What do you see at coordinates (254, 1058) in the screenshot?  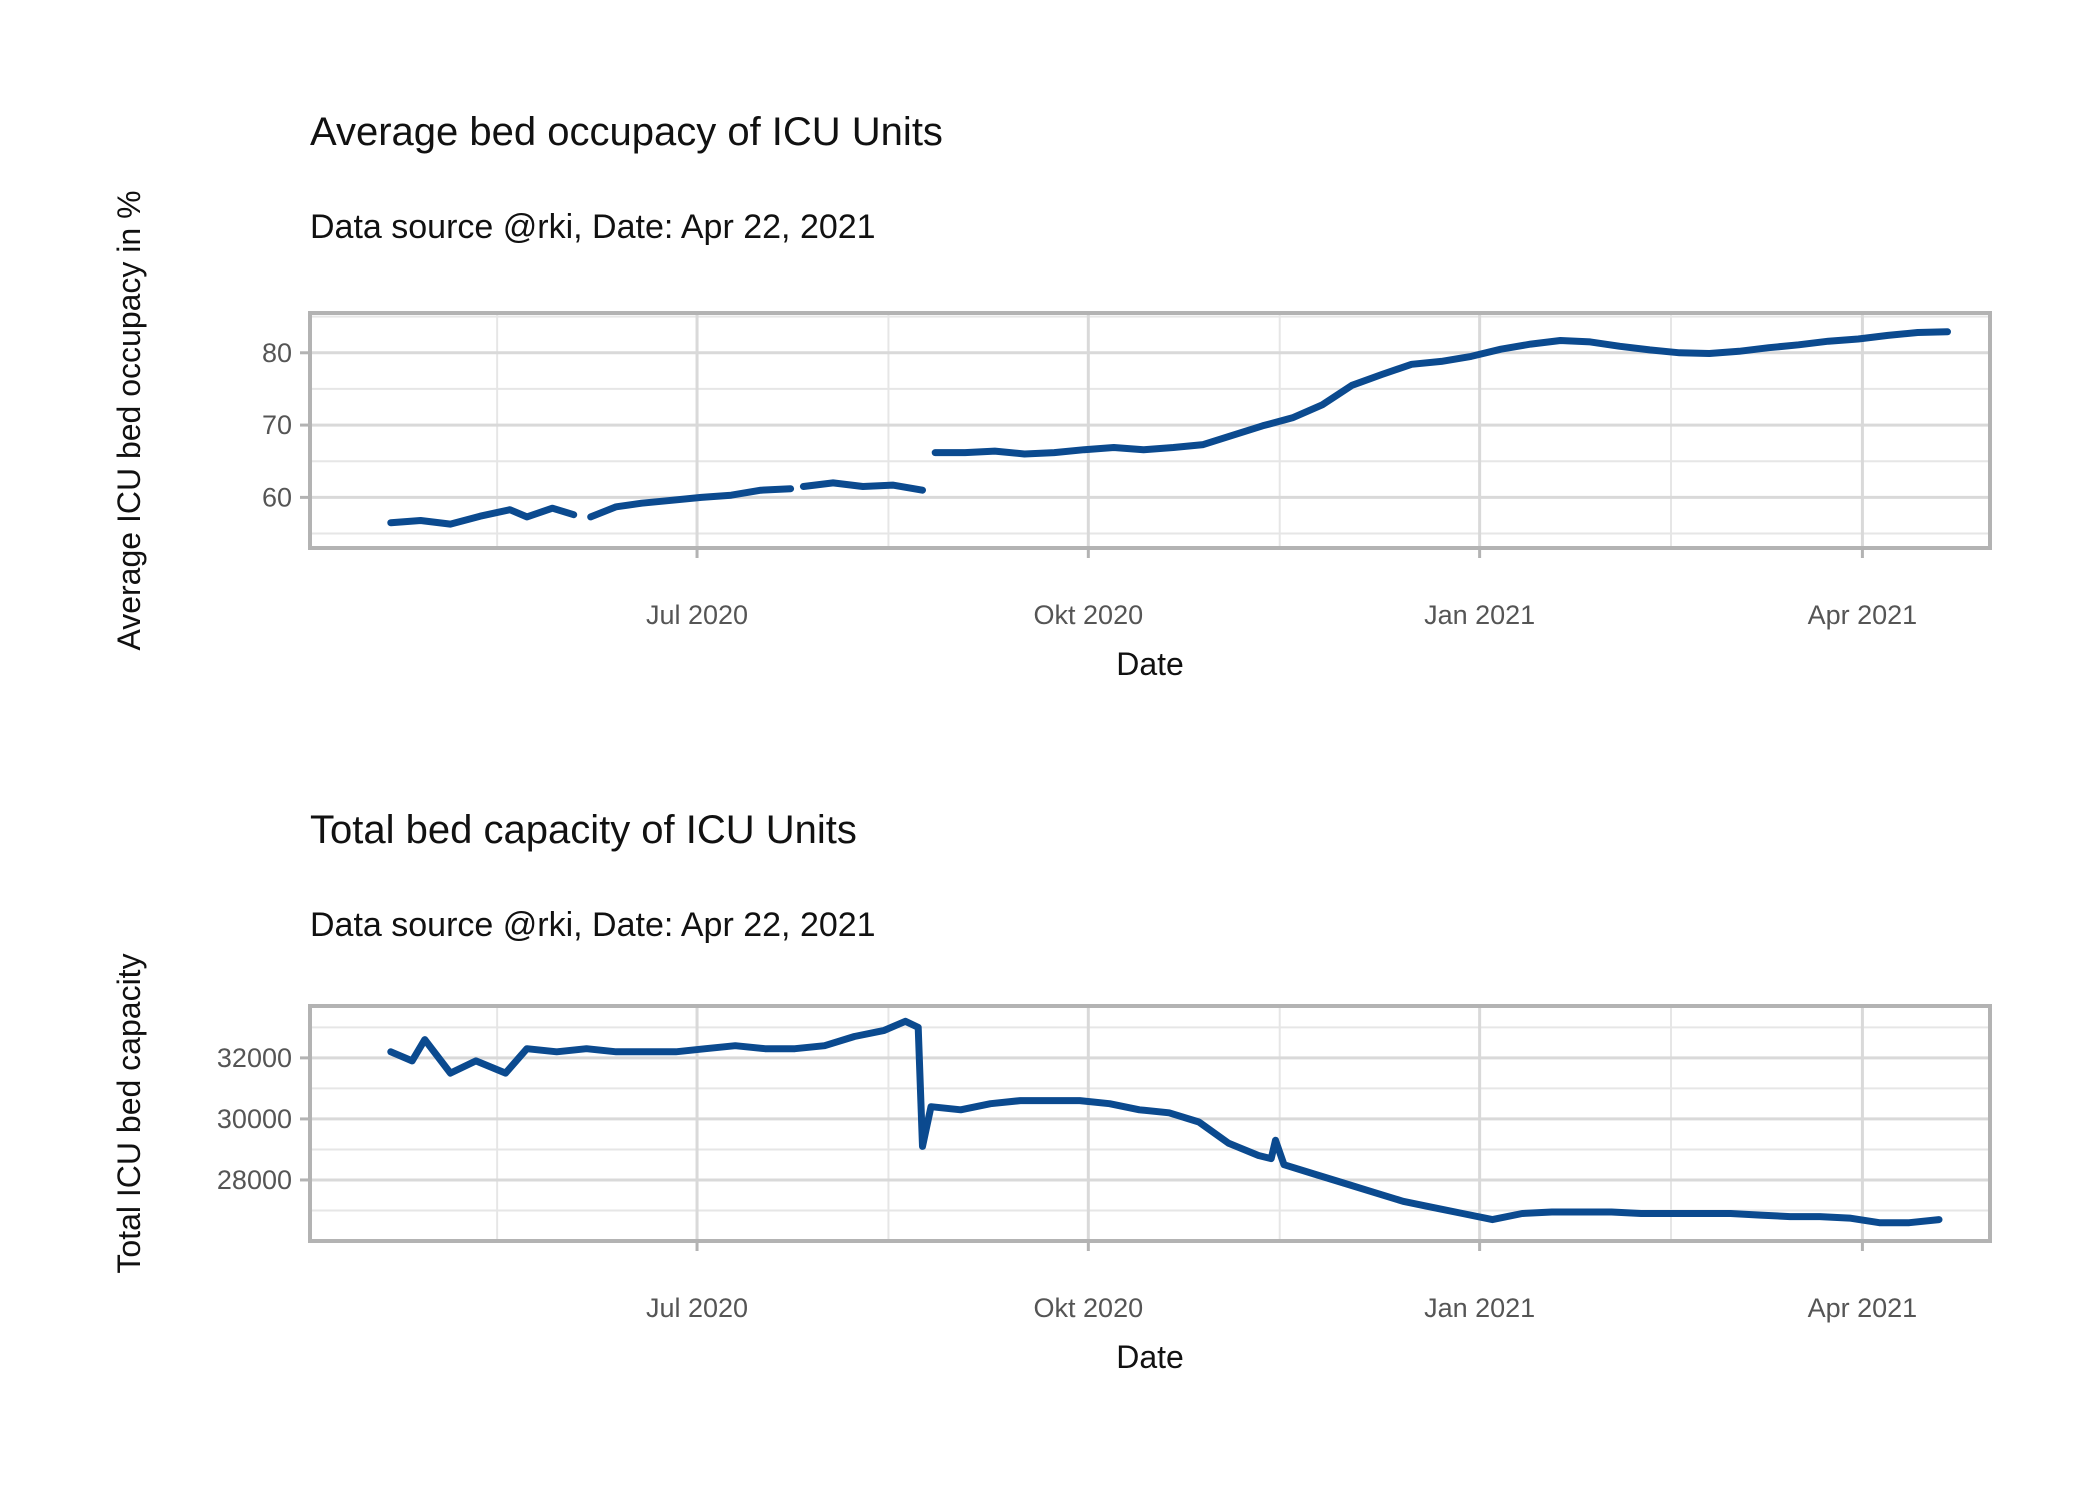 I see `y-tick-label: 32000` at bounding box center [254, 1058].